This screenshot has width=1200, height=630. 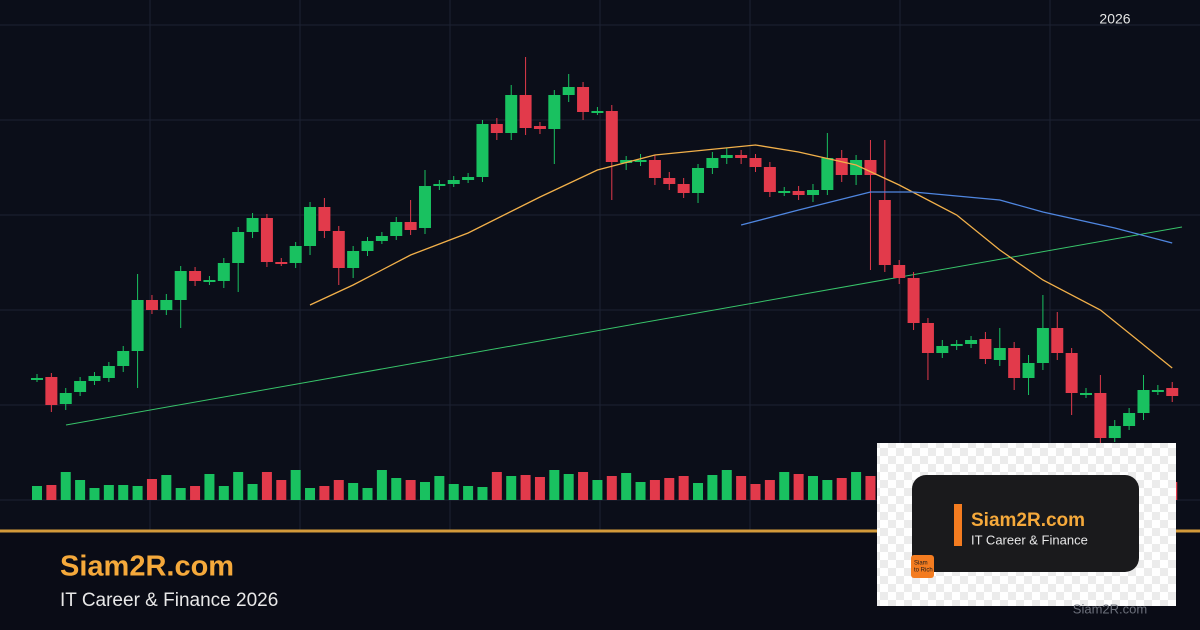 I want to click on brand-title: Siam2R.com, so click(x=147, y=567).